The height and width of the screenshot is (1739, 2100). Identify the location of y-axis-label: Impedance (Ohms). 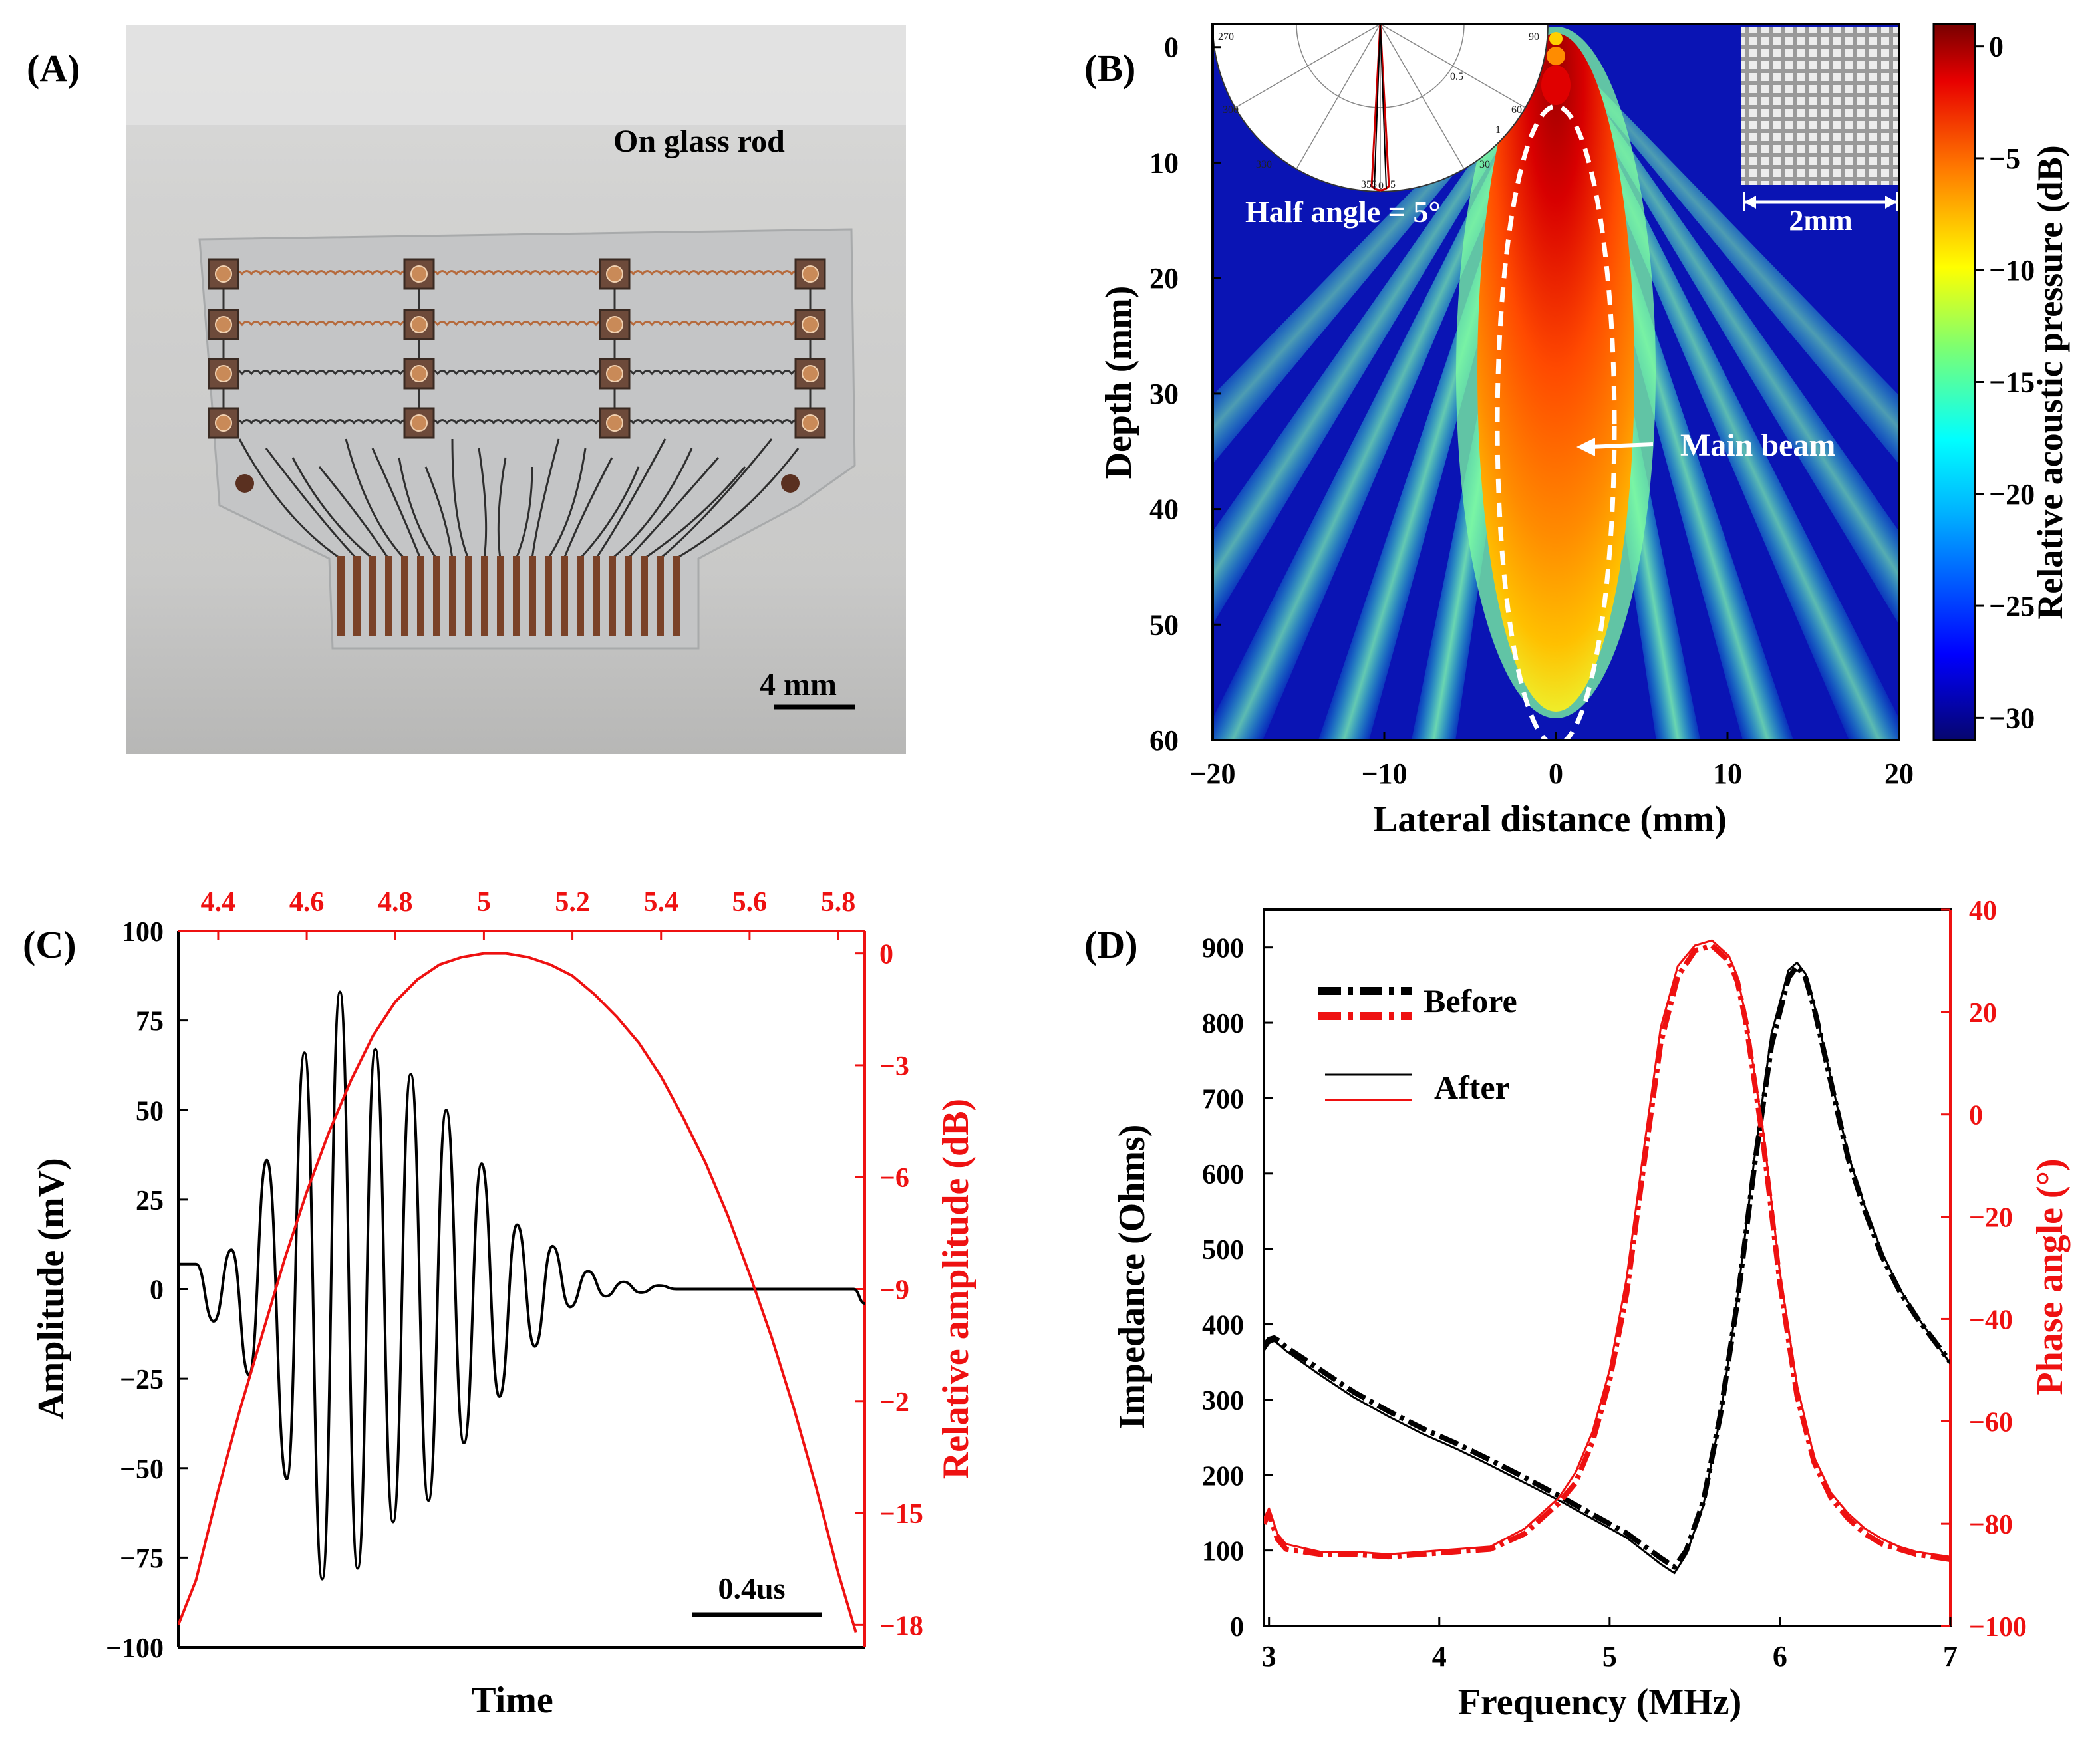
(1132, 1277).